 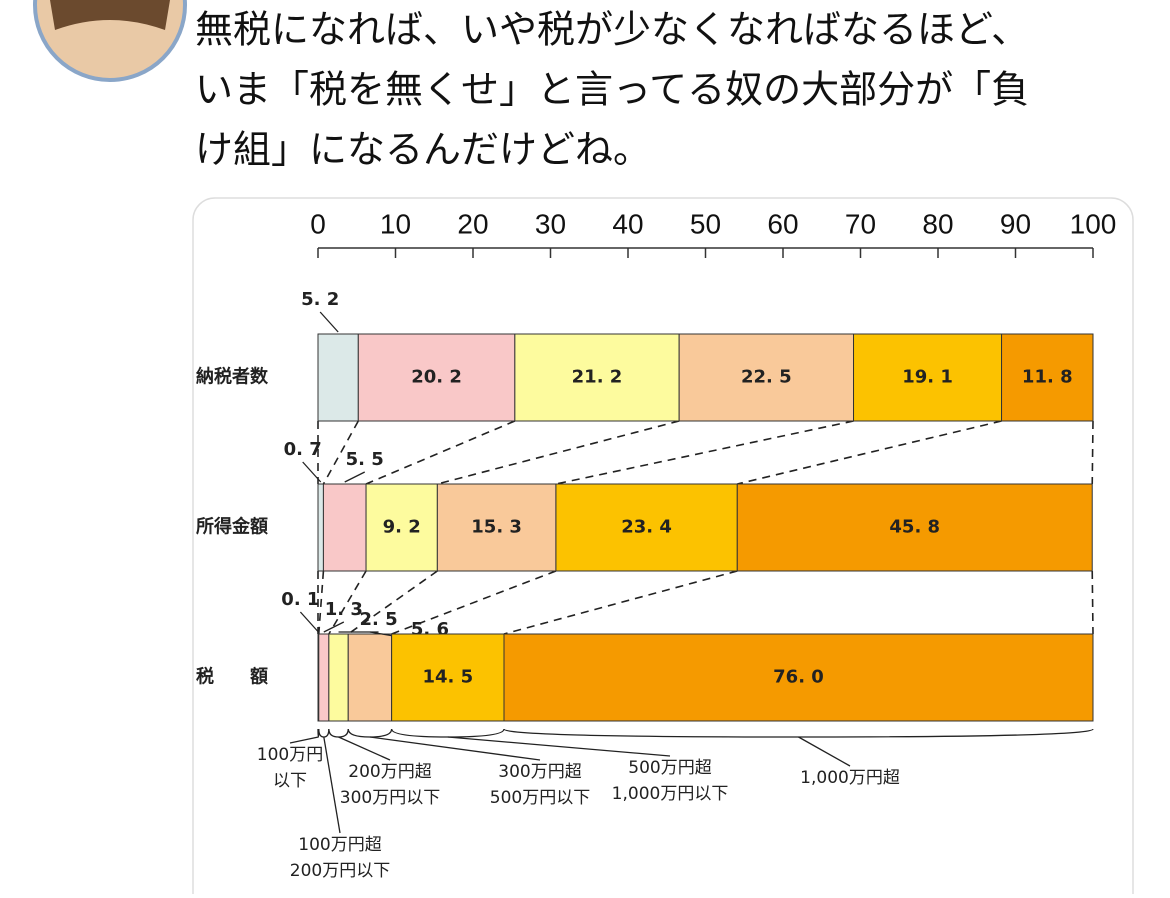 What do you see at coordinates (340, 871) in the screenshot?
I see `legend-label: 200万円以下` at bounding box center [340, 871].